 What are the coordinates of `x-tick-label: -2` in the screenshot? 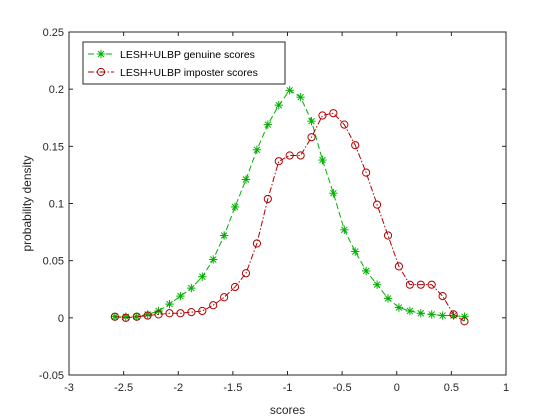 It's located at (178, 388).